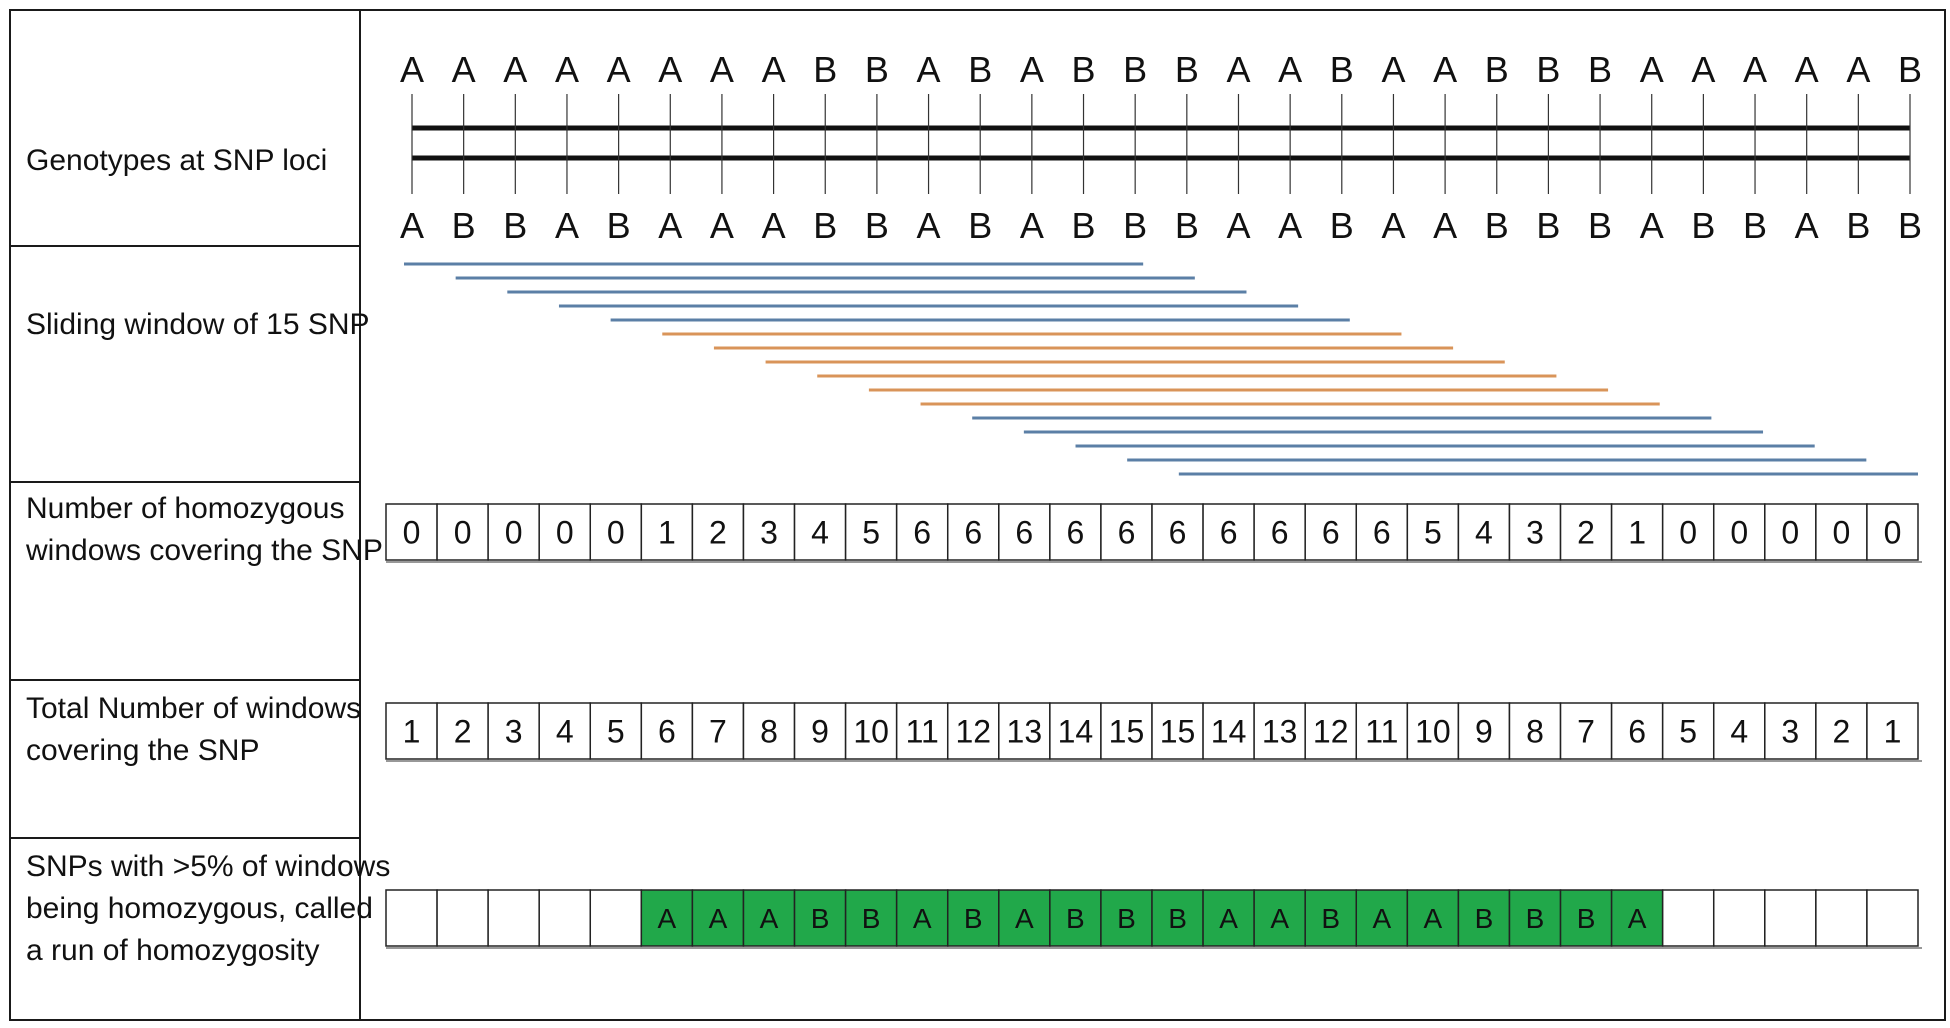 This screenshot has height=1028, width=1950. Describe the element at coordinates (1790, 732) in the screenshot. I see `total-count-value: 3` at that location.